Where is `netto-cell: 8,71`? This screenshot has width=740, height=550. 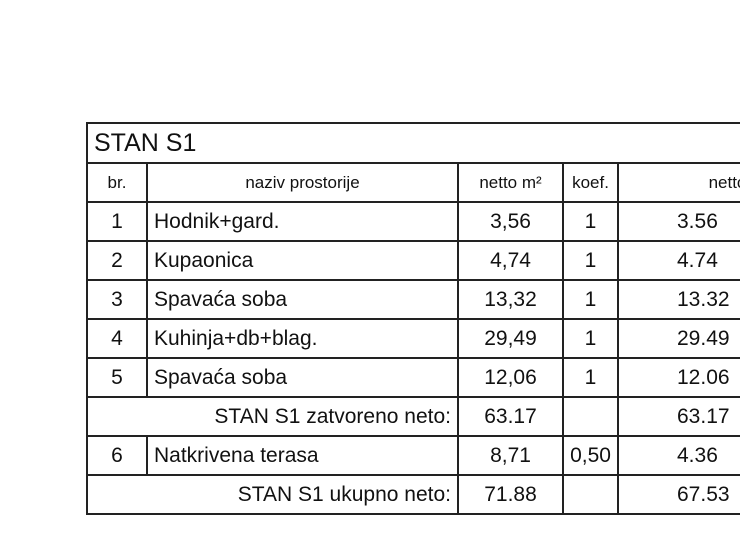 netto-cell: 8,71 is located at coordinates (510, 455).